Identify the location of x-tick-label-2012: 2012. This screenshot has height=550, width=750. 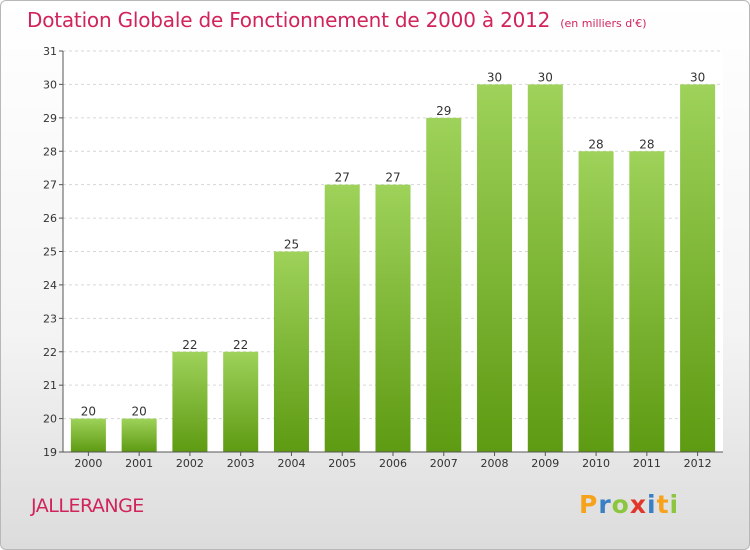
(698, 463).